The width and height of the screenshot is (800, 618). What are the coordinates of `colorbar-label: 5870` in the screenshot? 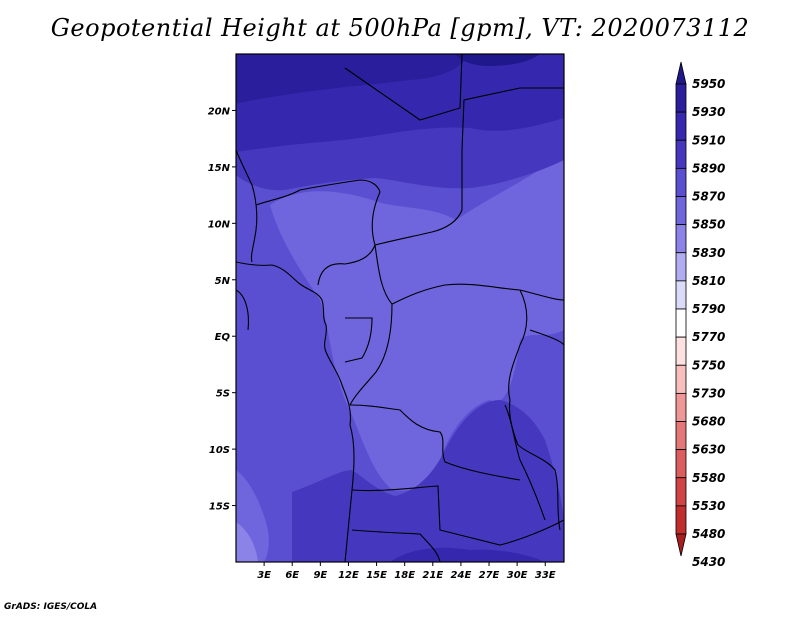 It's located at (708, 197).